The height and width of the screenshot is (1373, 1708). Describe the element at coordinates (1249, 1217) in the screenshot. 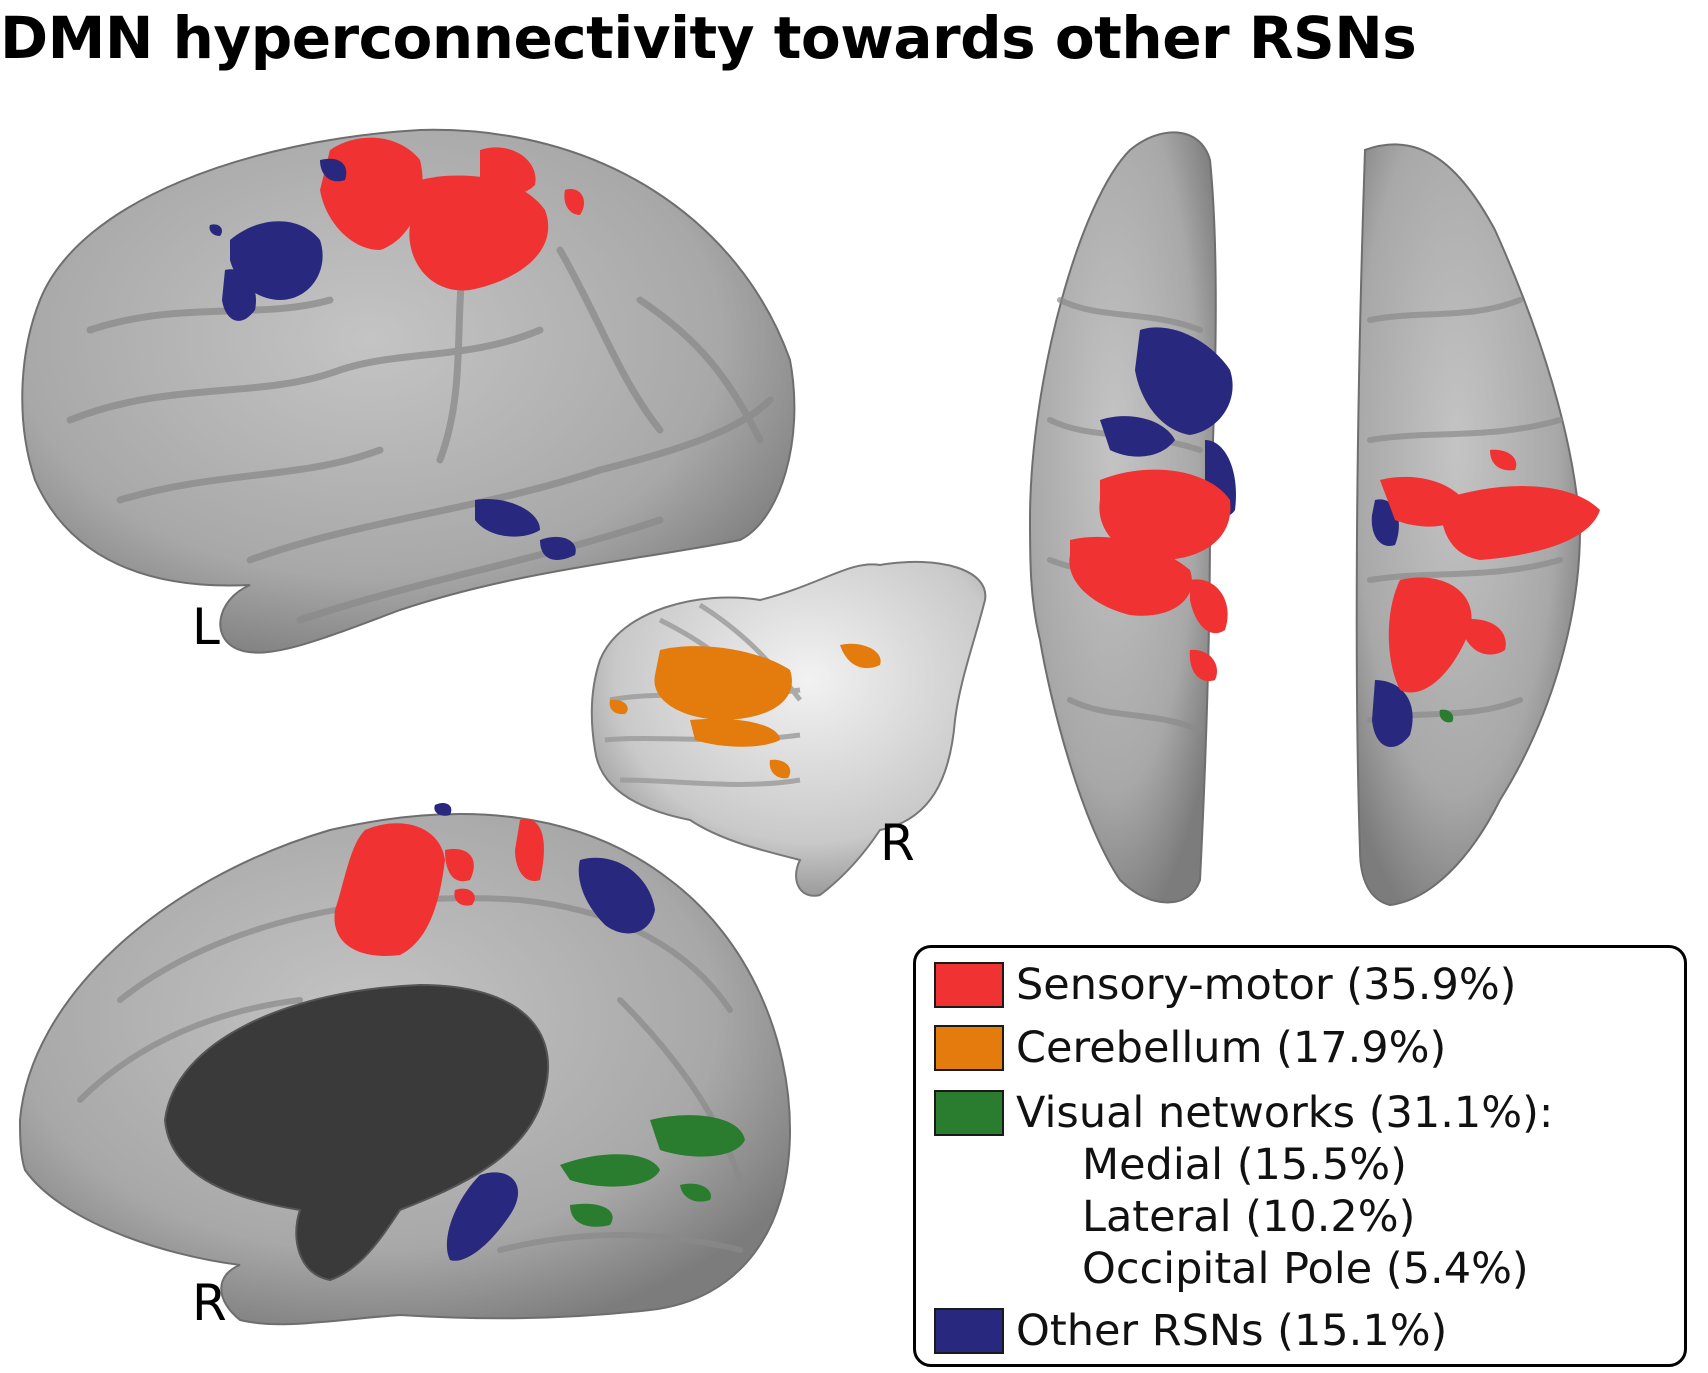

I see `legend-subitem-lateral: Lateral (10.2%)` at that location.